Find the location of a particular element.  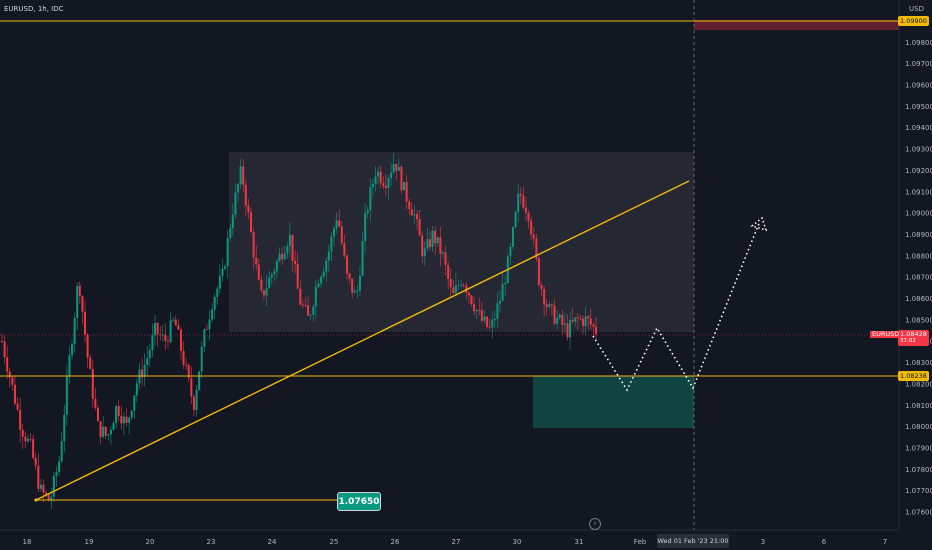

currency-label: USD is located at coordinates (916, 9).